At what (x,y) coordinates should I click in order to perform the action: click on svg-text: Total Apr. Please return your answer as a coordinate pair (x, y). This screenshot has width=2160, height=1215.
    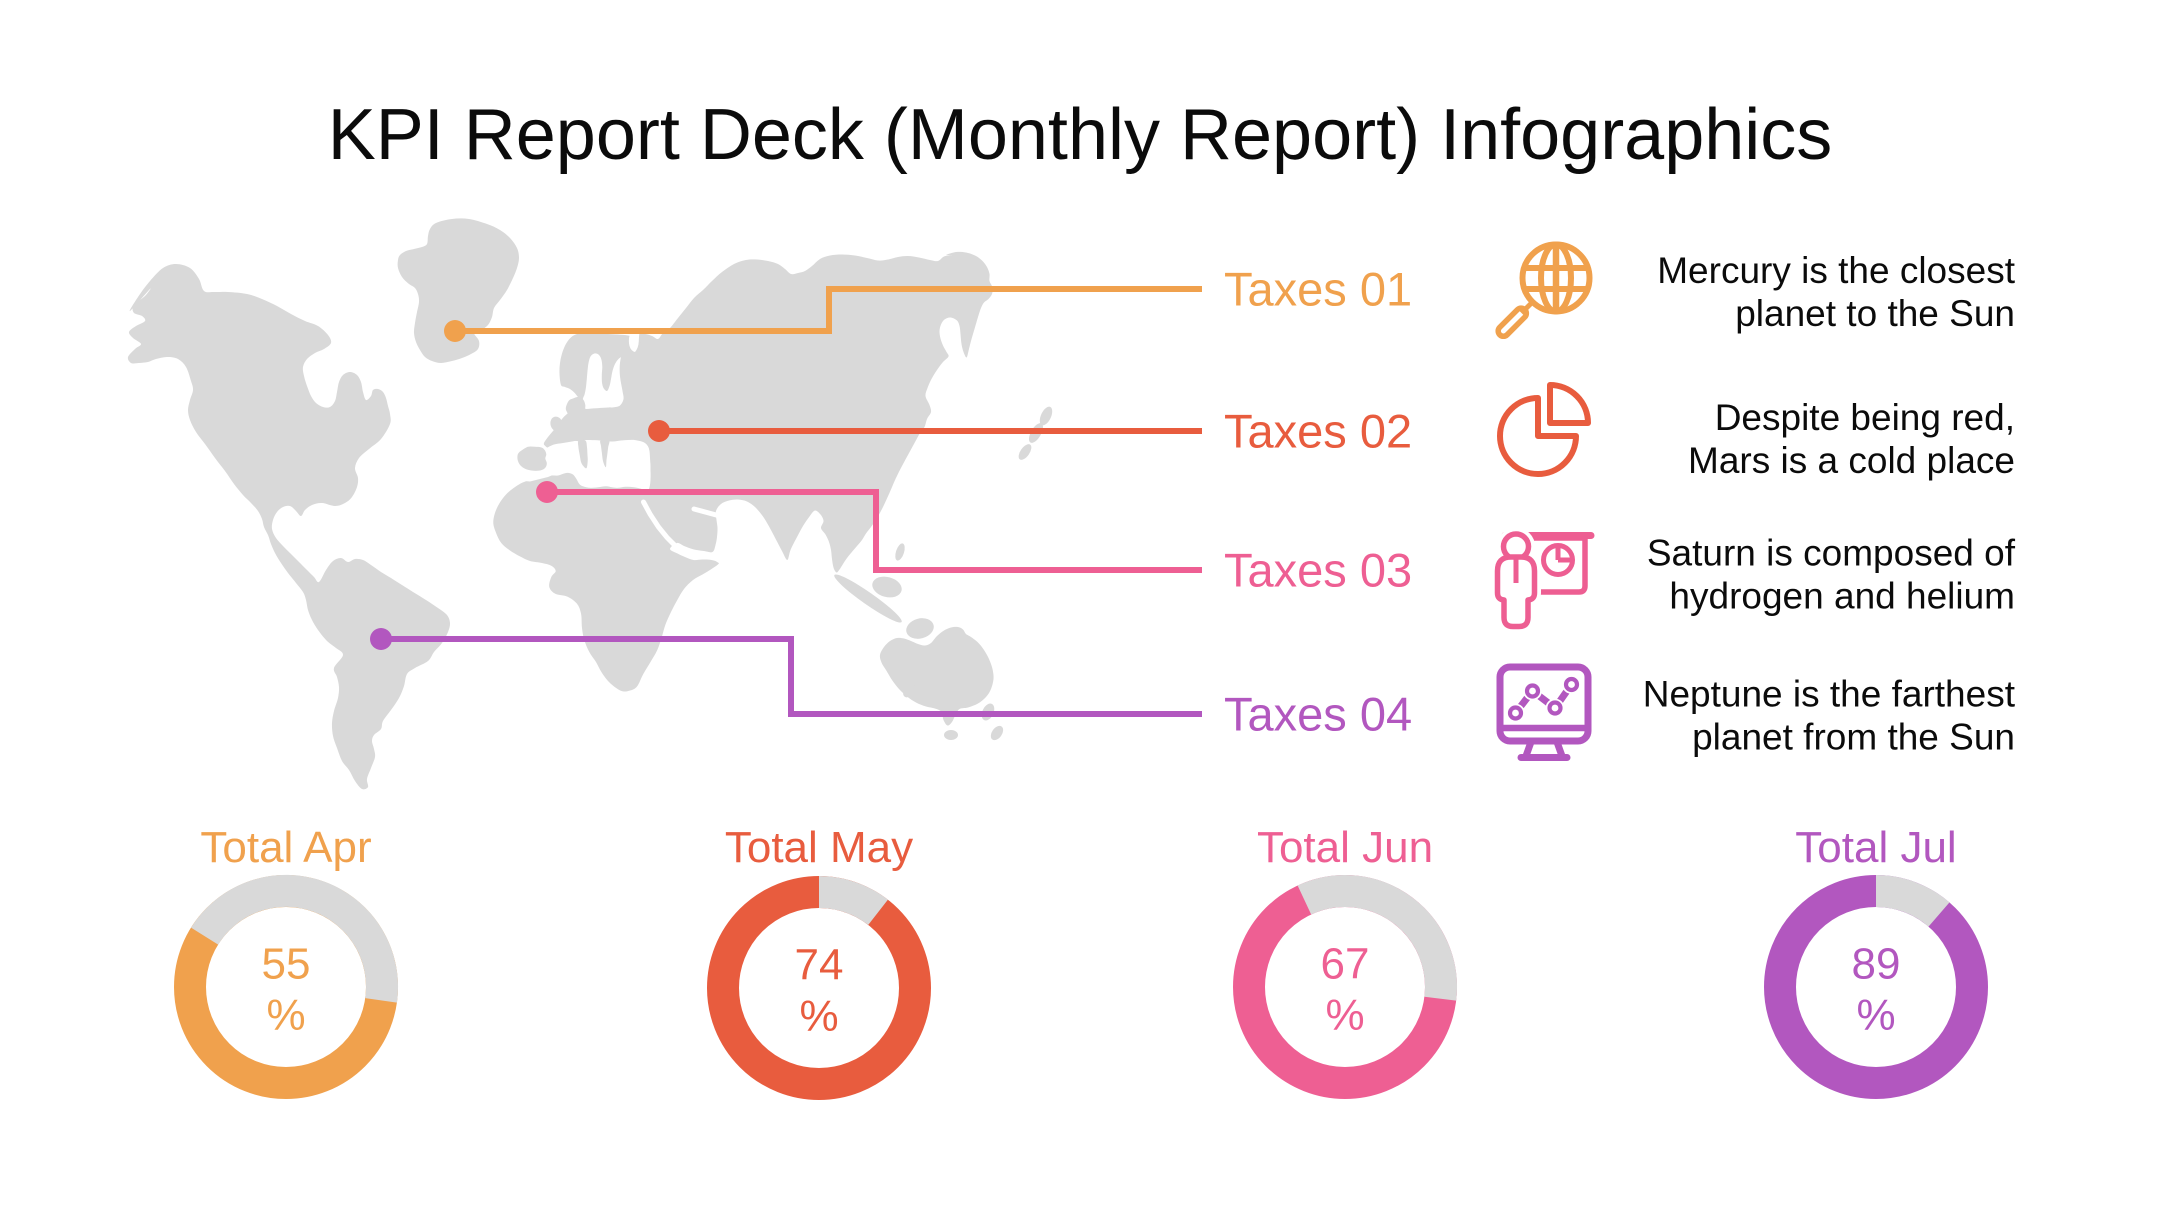
    Looking at the image, I should click on (285, 847).